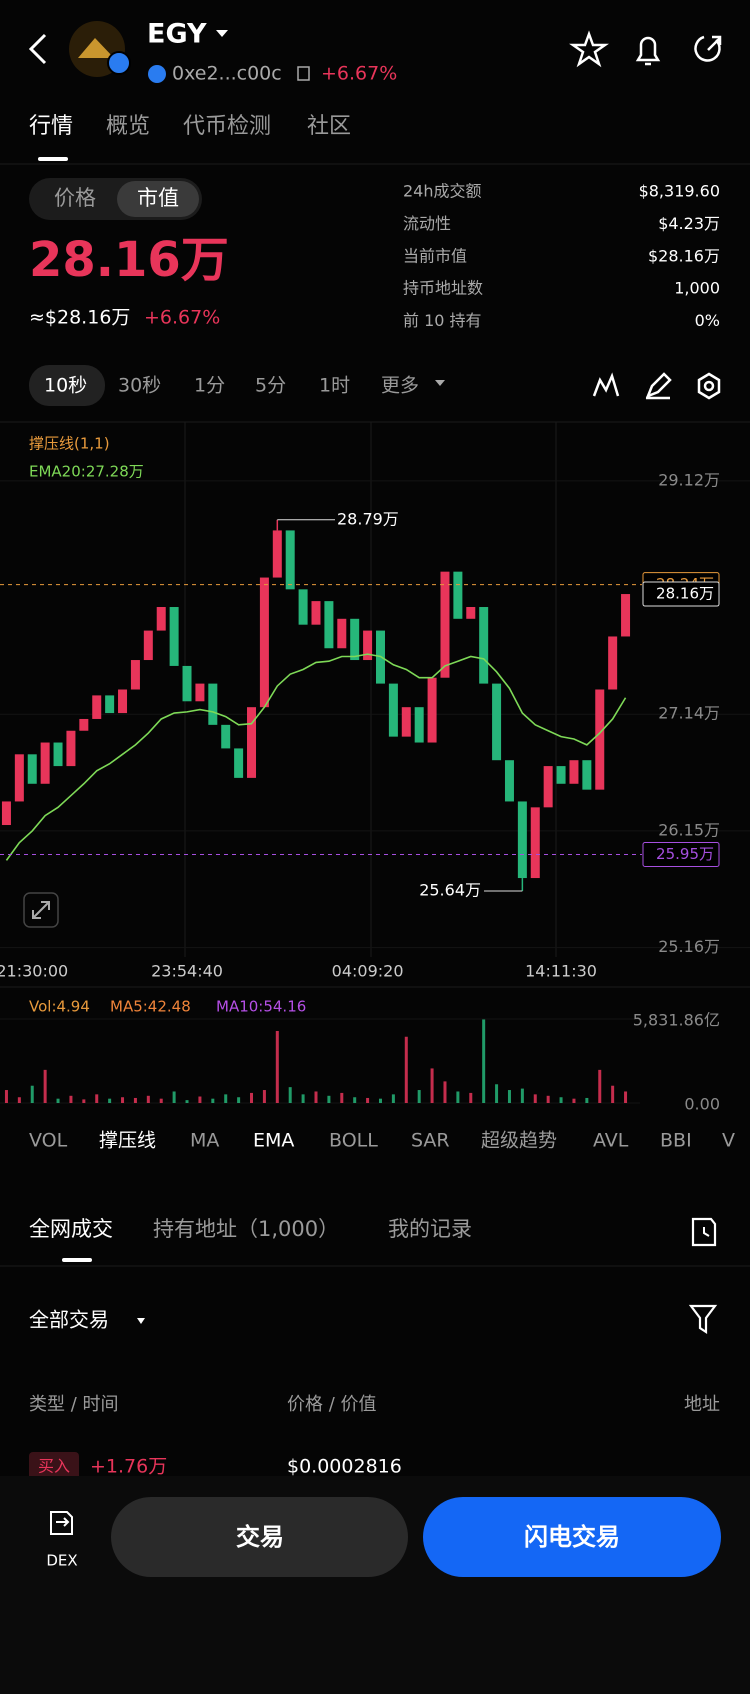  What do you see at coordinates (75, 198) in the screenshot?
I see `toggle-option: 价格` at bounding box center [75, 198].